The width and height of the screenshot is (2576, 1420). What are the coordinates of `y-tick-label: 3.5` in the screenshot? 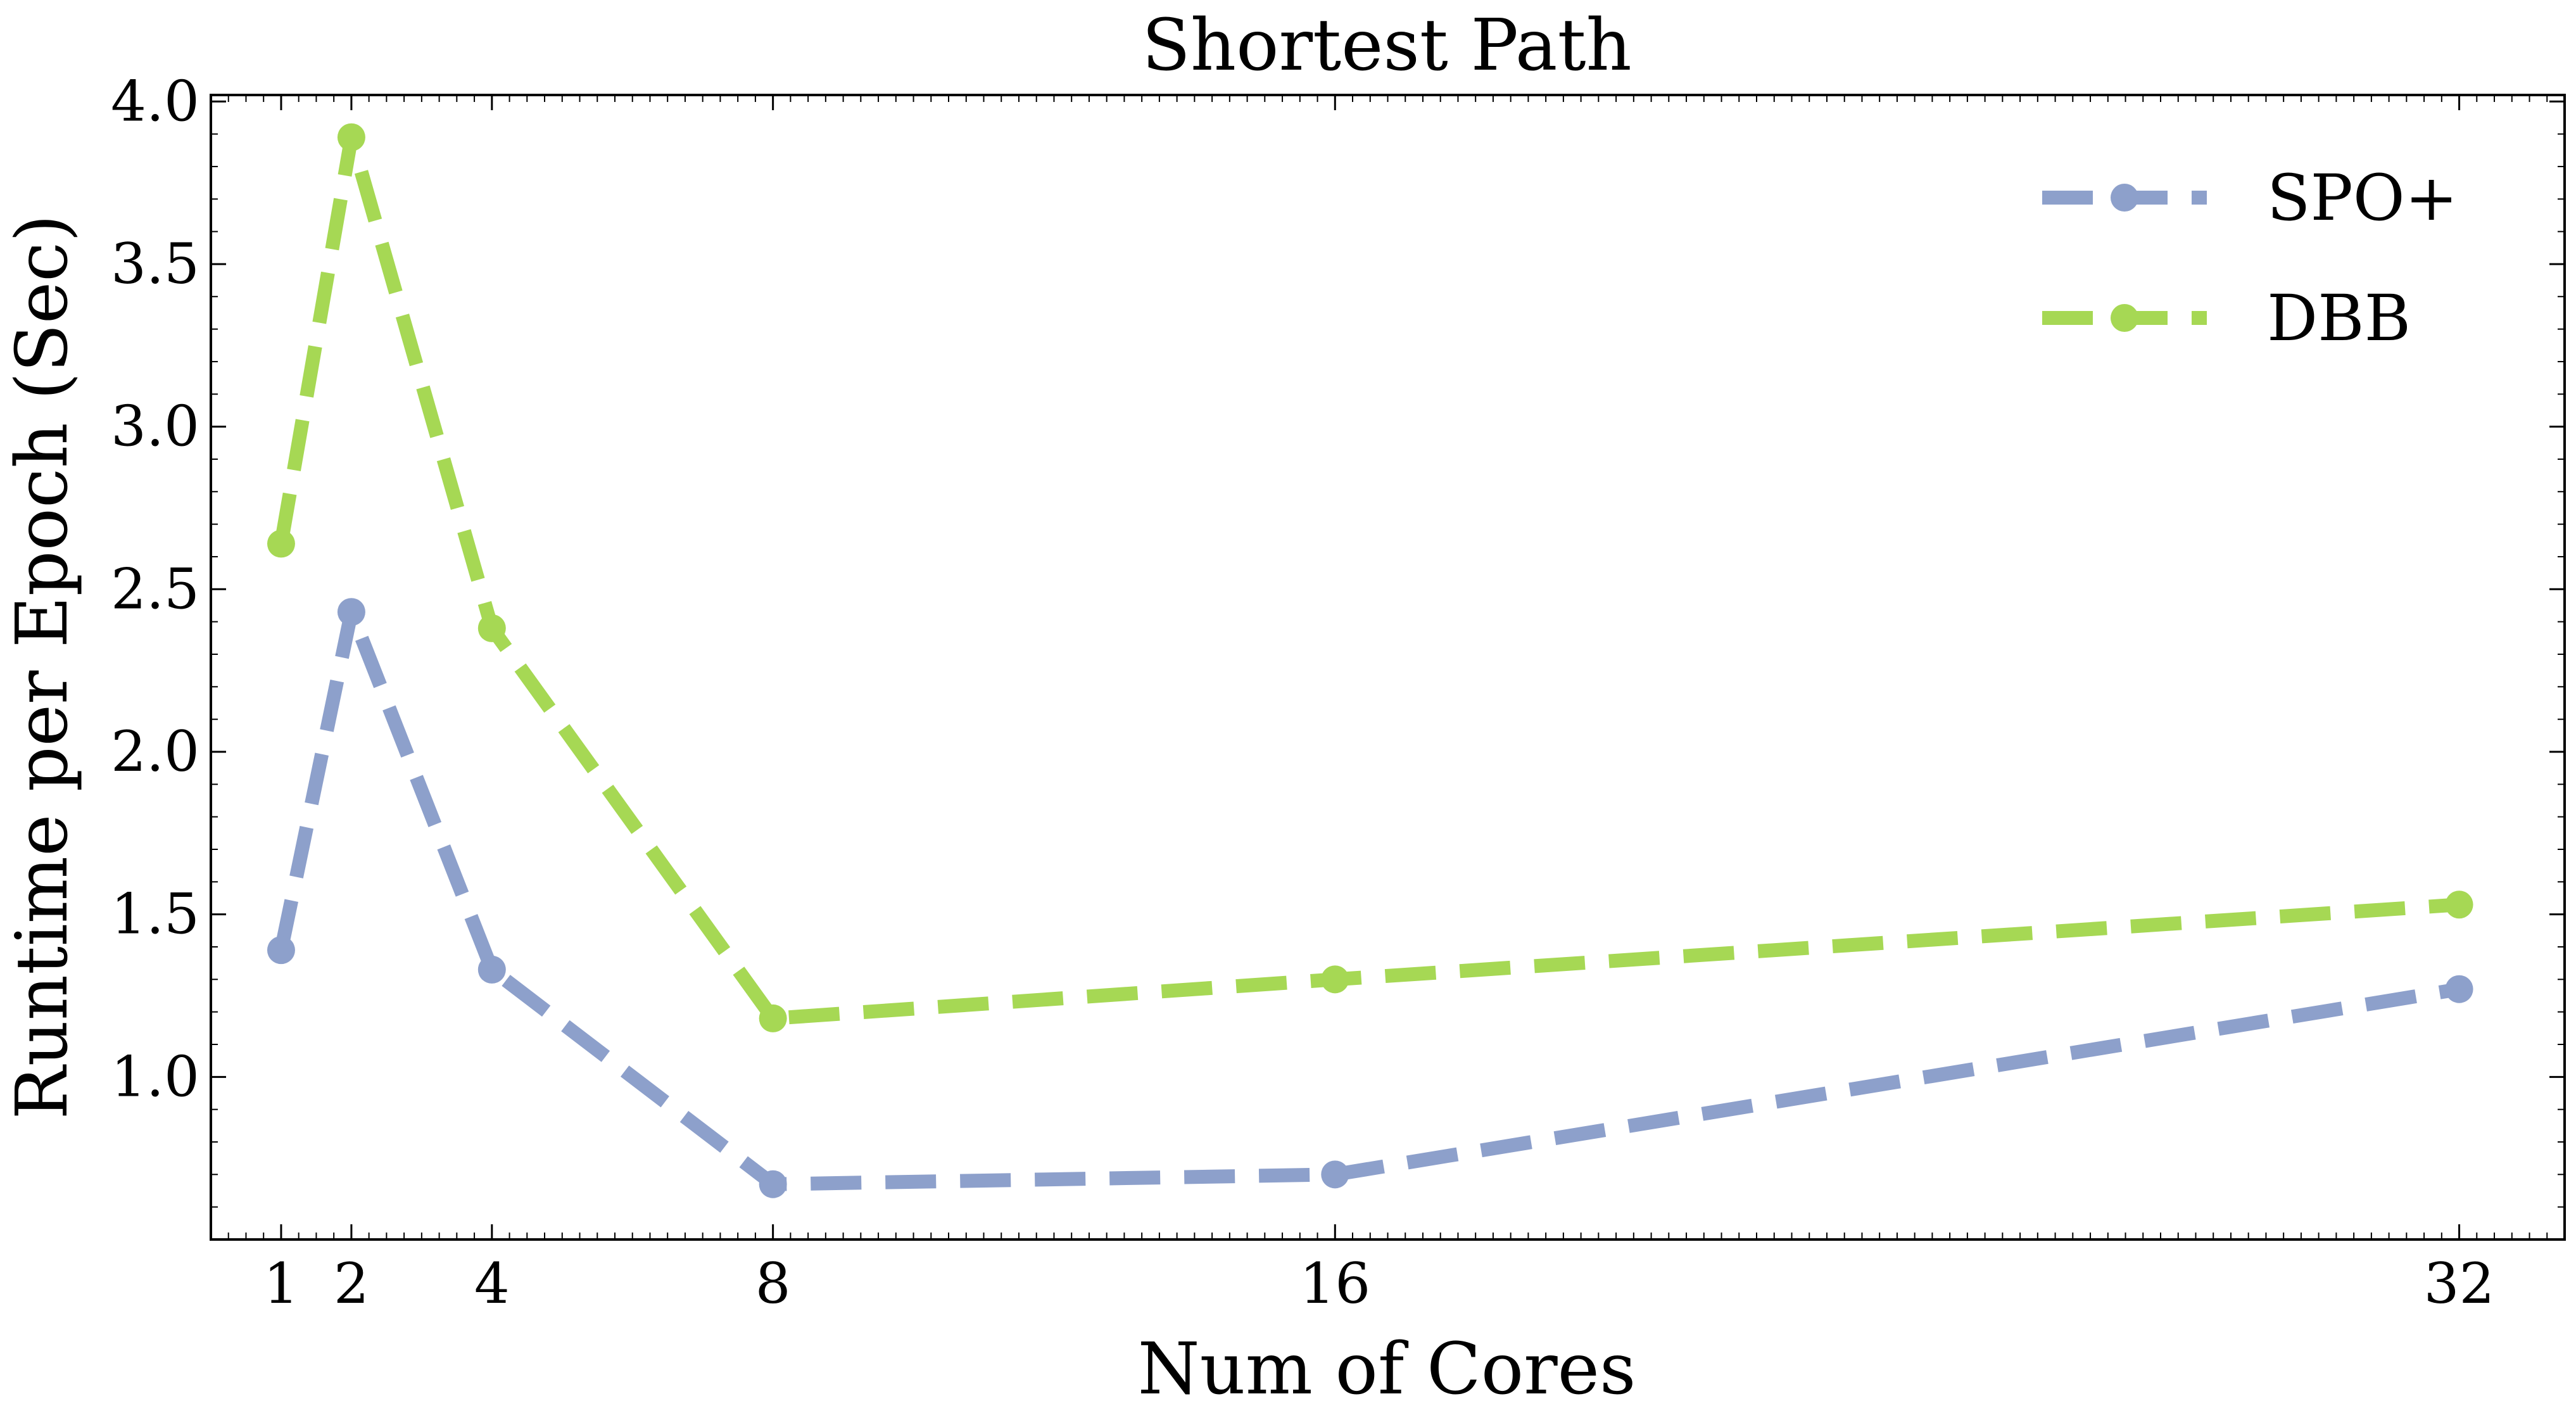 It's located at (155, 263).